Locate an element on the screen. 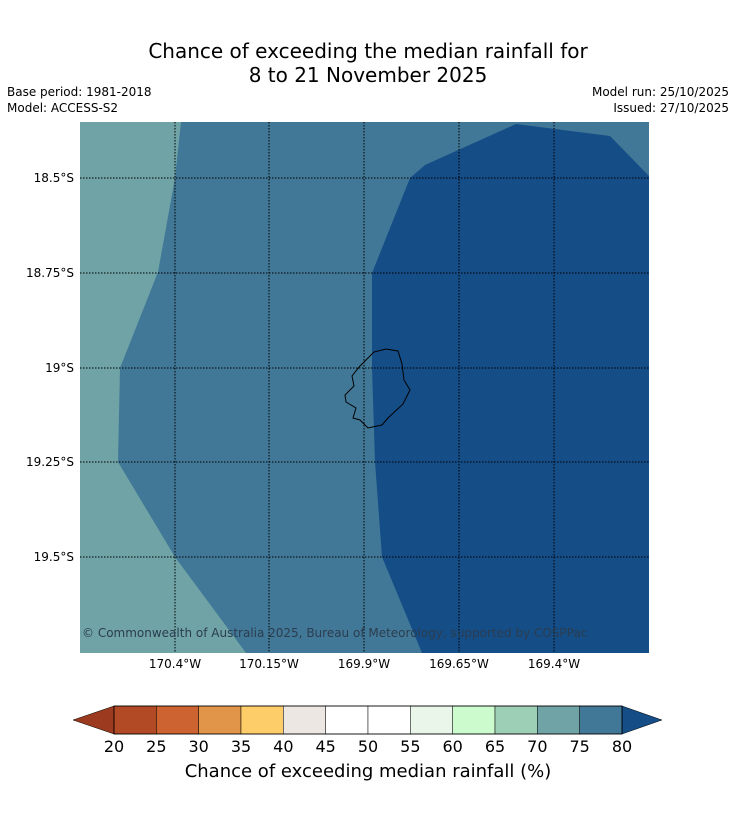 The image size is (736, 816). colorbar-bins is located at coordinates (368, 720).